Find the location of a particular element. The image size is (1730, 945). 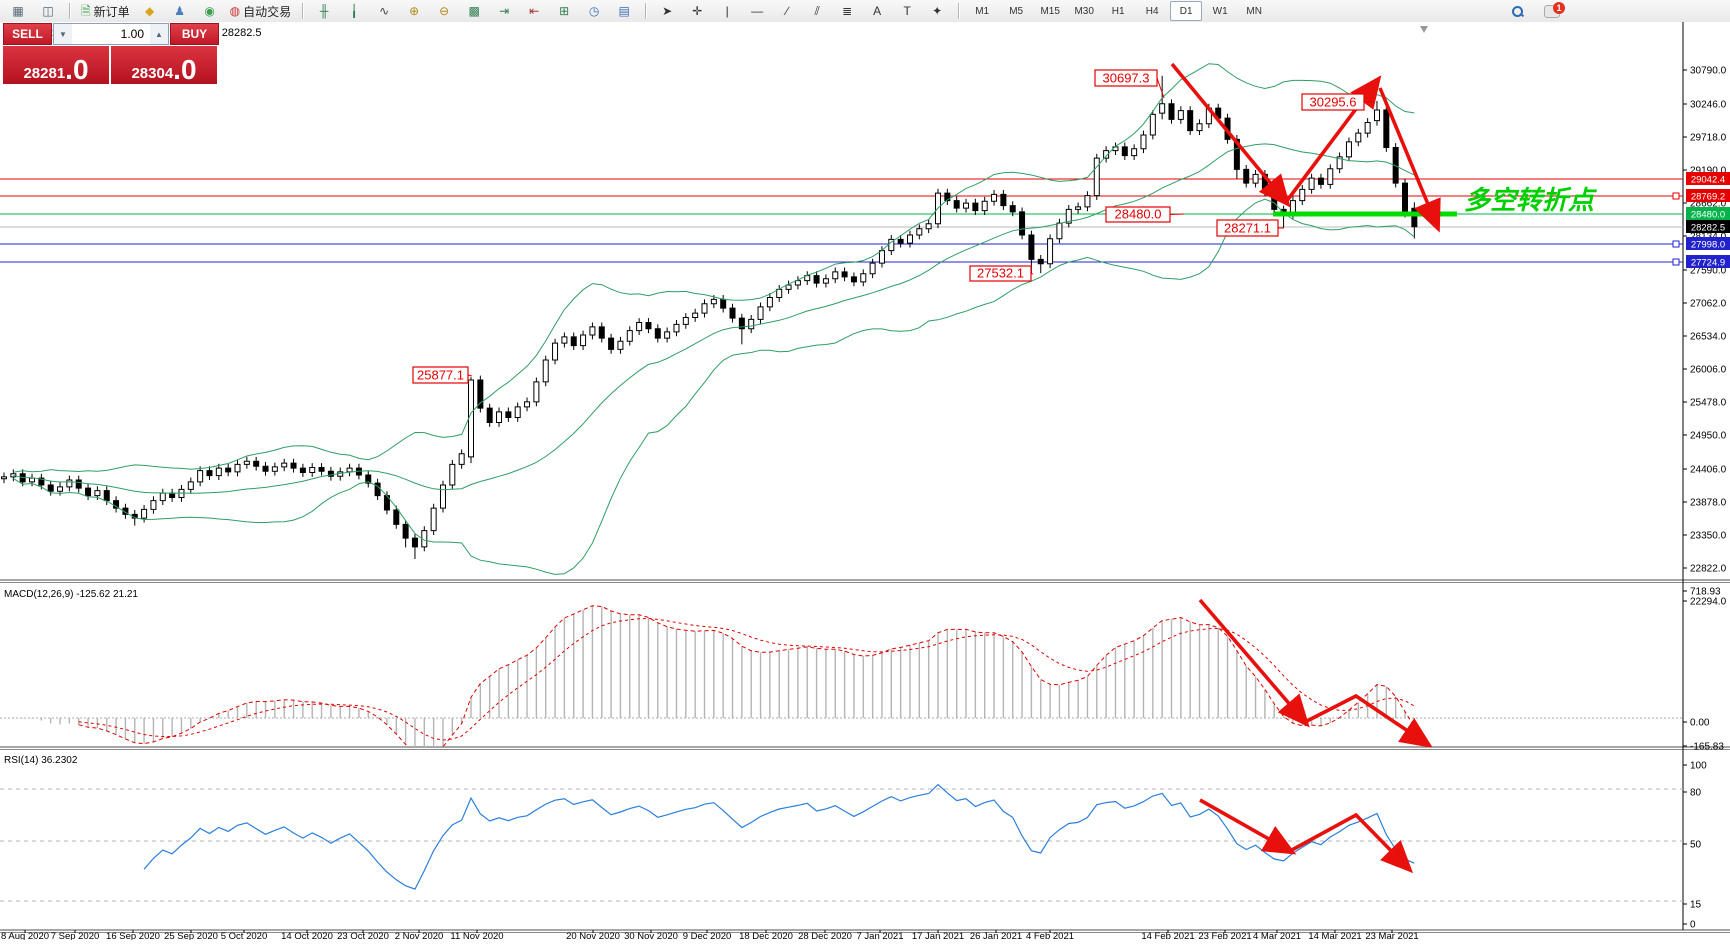

timeframe-d1: D1 is located at coordinates (1186, 11).